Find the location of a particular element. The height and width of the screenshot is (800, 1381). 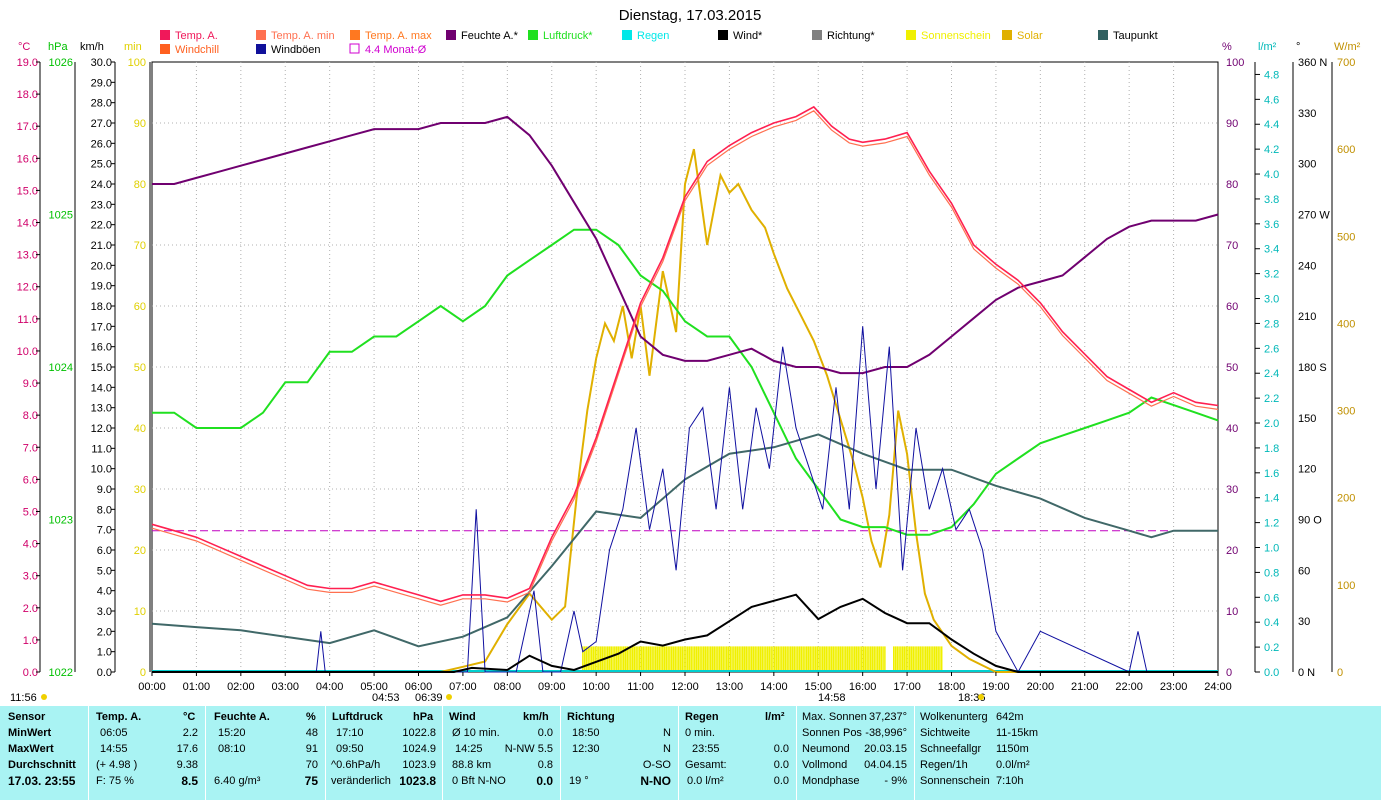

tick-direction: 360 N is located at coordinates (1312, 63).